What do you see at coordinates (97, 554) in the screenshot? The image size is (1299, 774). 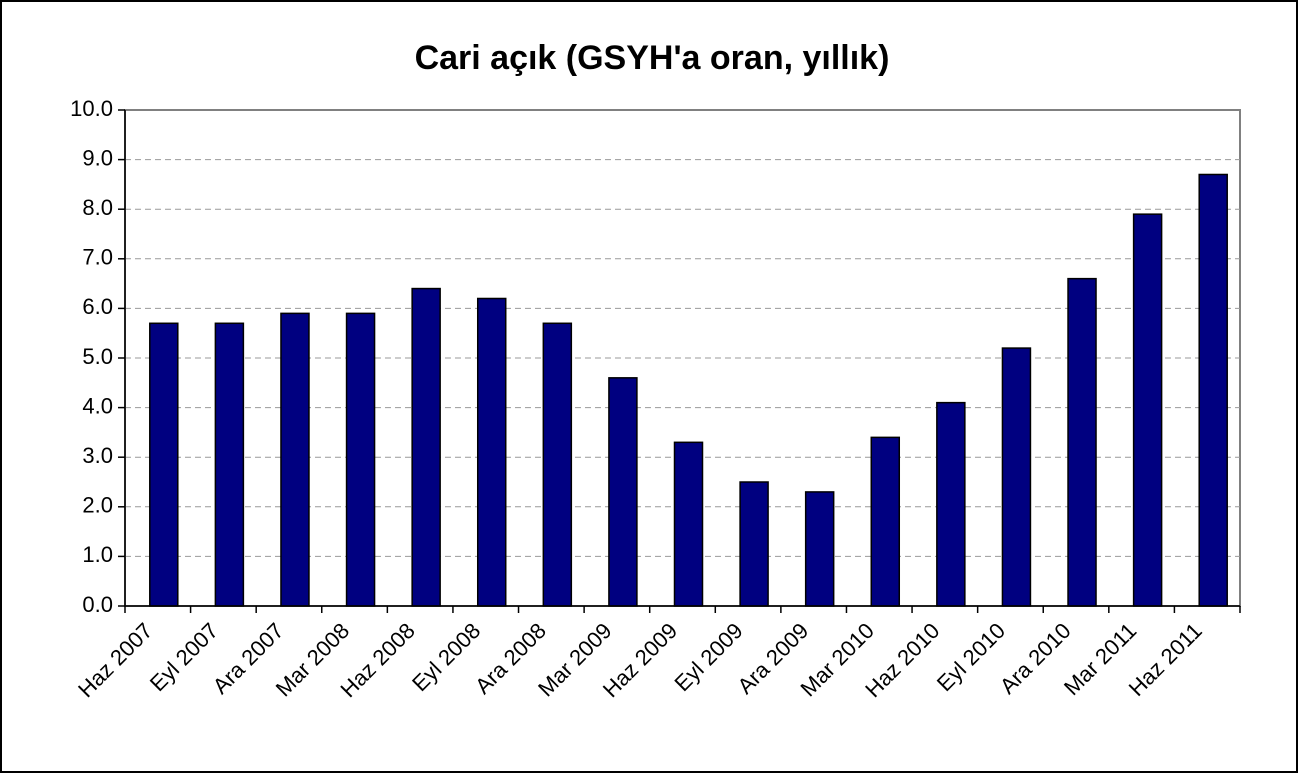 I see `y-tick-label: 1.0` at bounding box center [97, 554].